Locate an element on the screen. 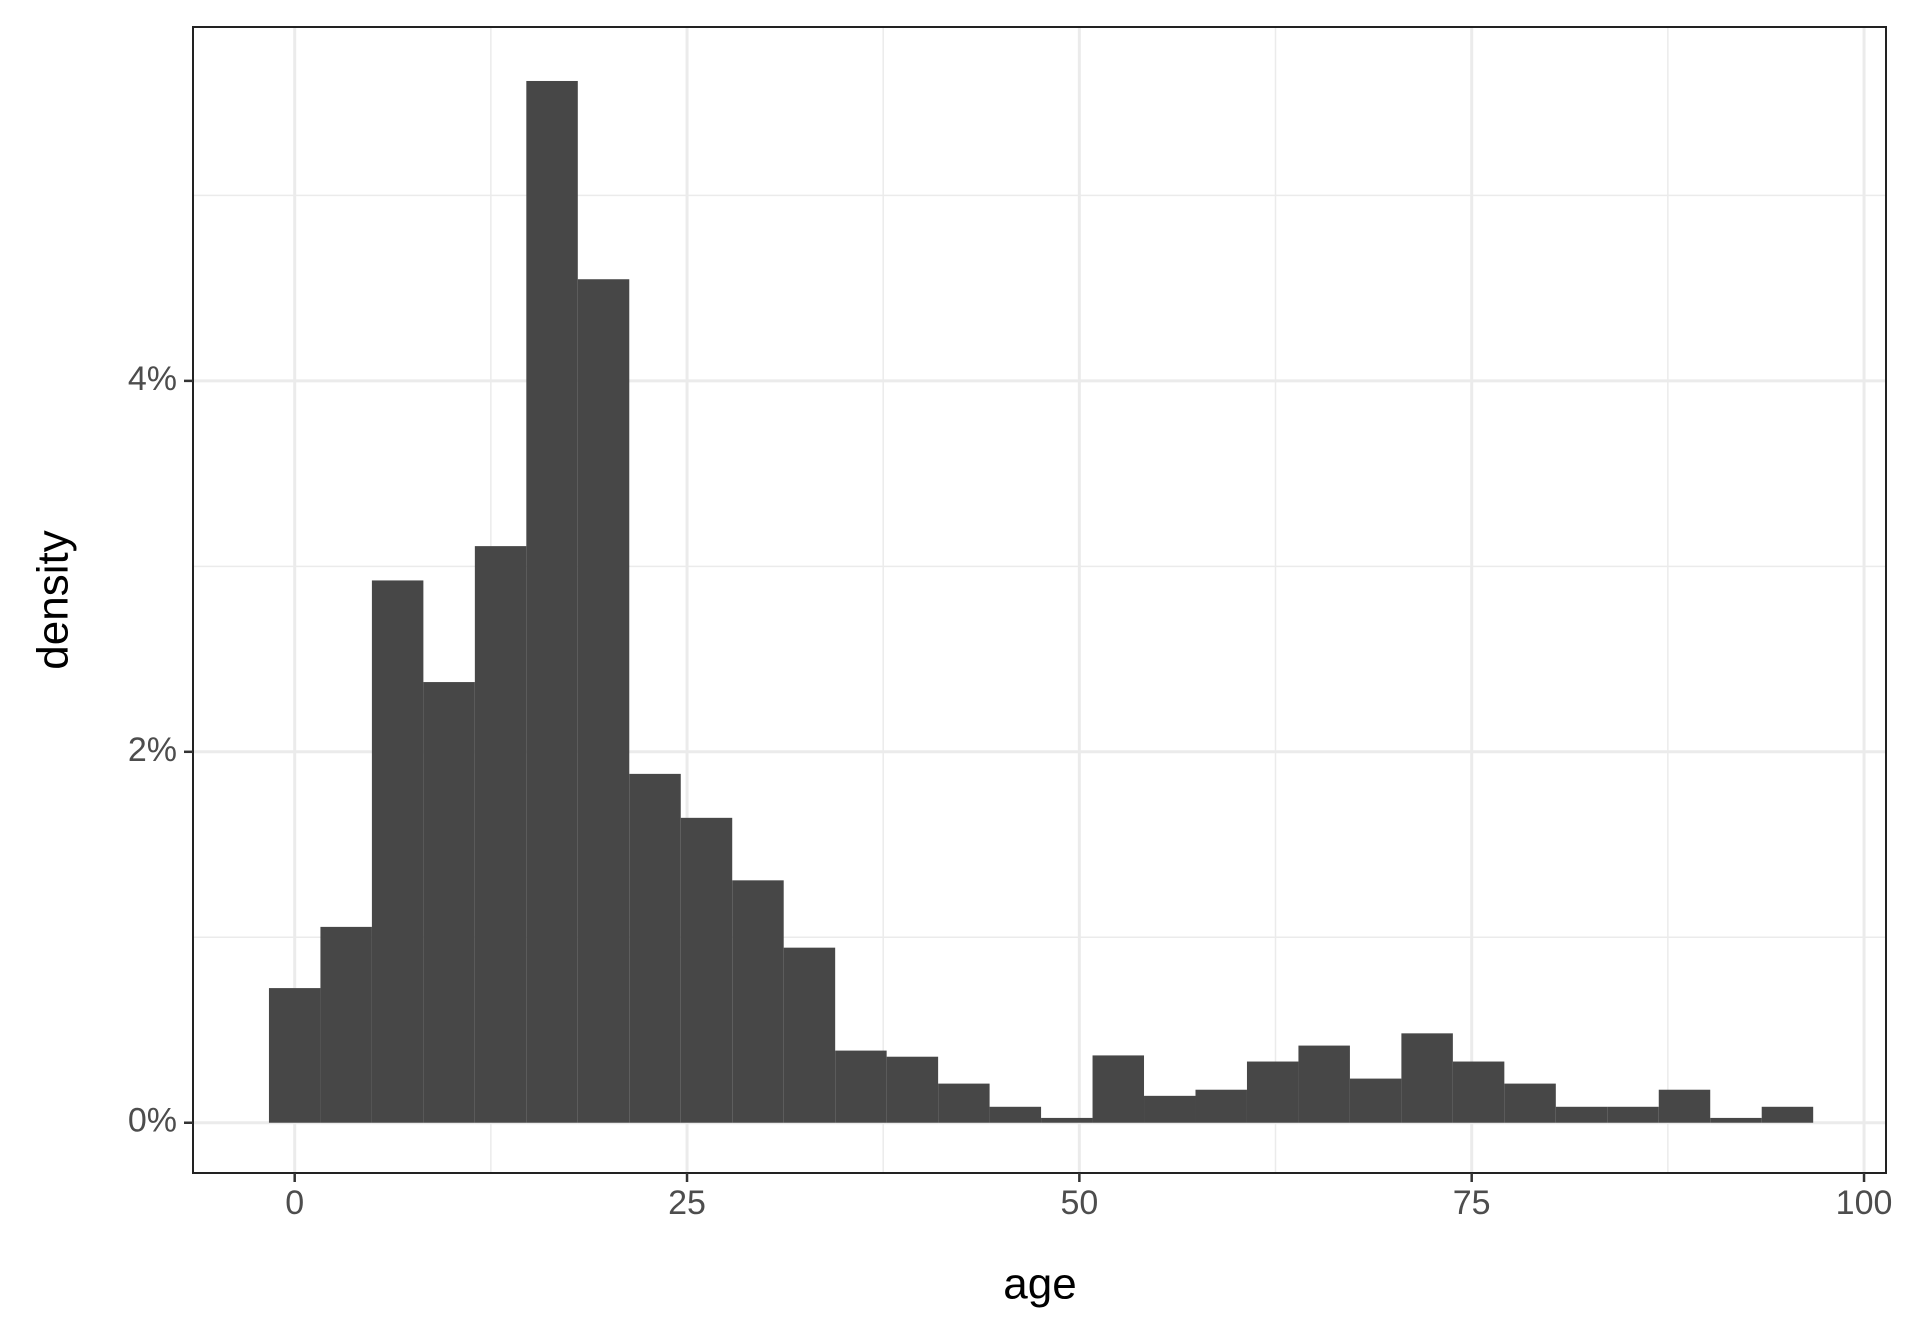  y-tick-label: 2% is located at coordinates (152, 750).